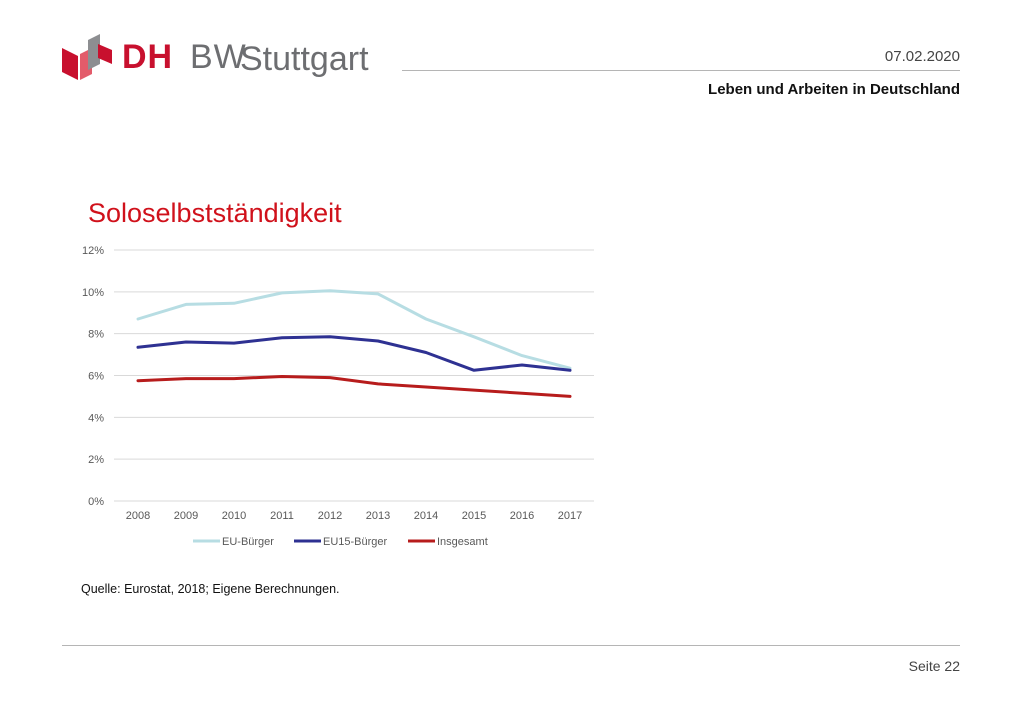 The width and height of the screenshot is (1024, 709). Describe the element at coordinates (186, 516) in the screenshot. I see `x-tick-label: 2009` at that location.